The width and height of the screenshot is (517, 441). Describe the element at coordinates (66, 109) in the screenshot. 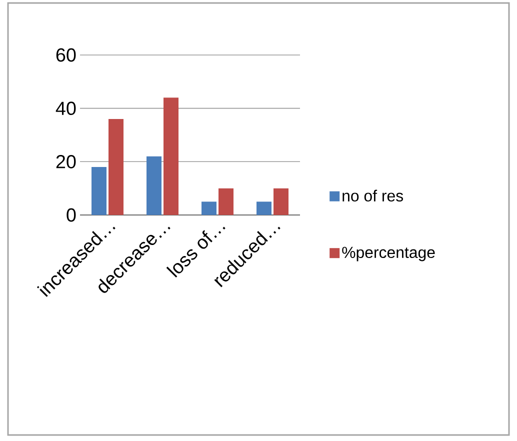

I see `y-tick-label: 40` at that location.